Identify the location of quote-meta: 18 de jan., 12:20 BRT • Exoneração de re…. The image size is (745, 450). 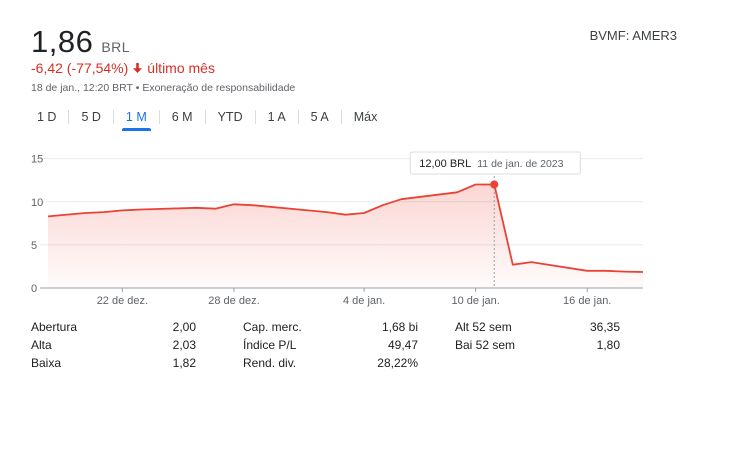
(163, 88).